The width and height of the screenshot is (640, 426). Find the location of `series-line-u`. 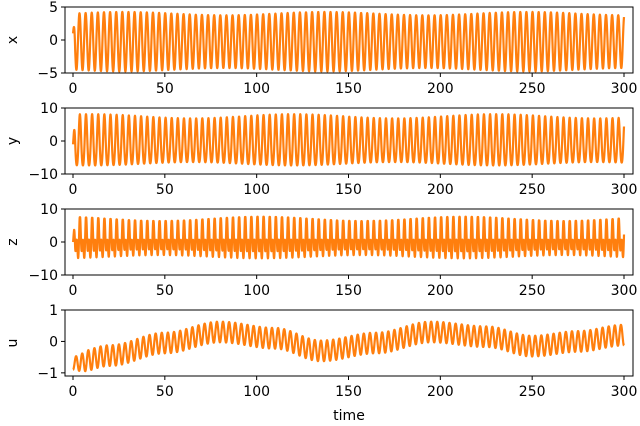

series-line-u is located at coordinates (348, 346).